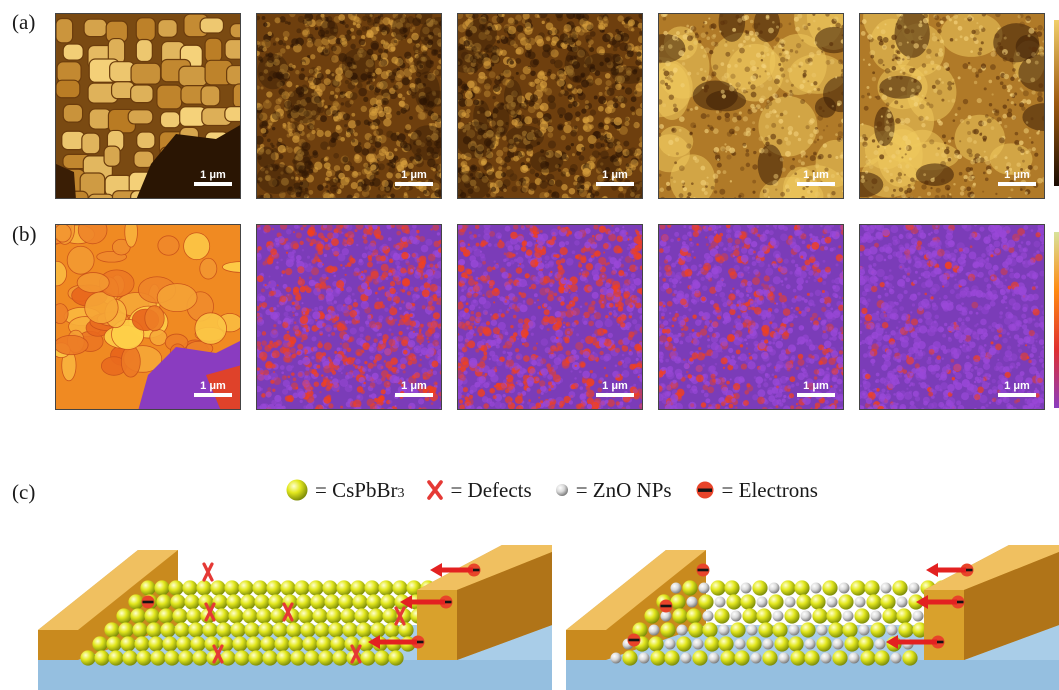 This screenshot has width=1059, height=690. I want to click on afm-colorbar, so click(1056, 103).